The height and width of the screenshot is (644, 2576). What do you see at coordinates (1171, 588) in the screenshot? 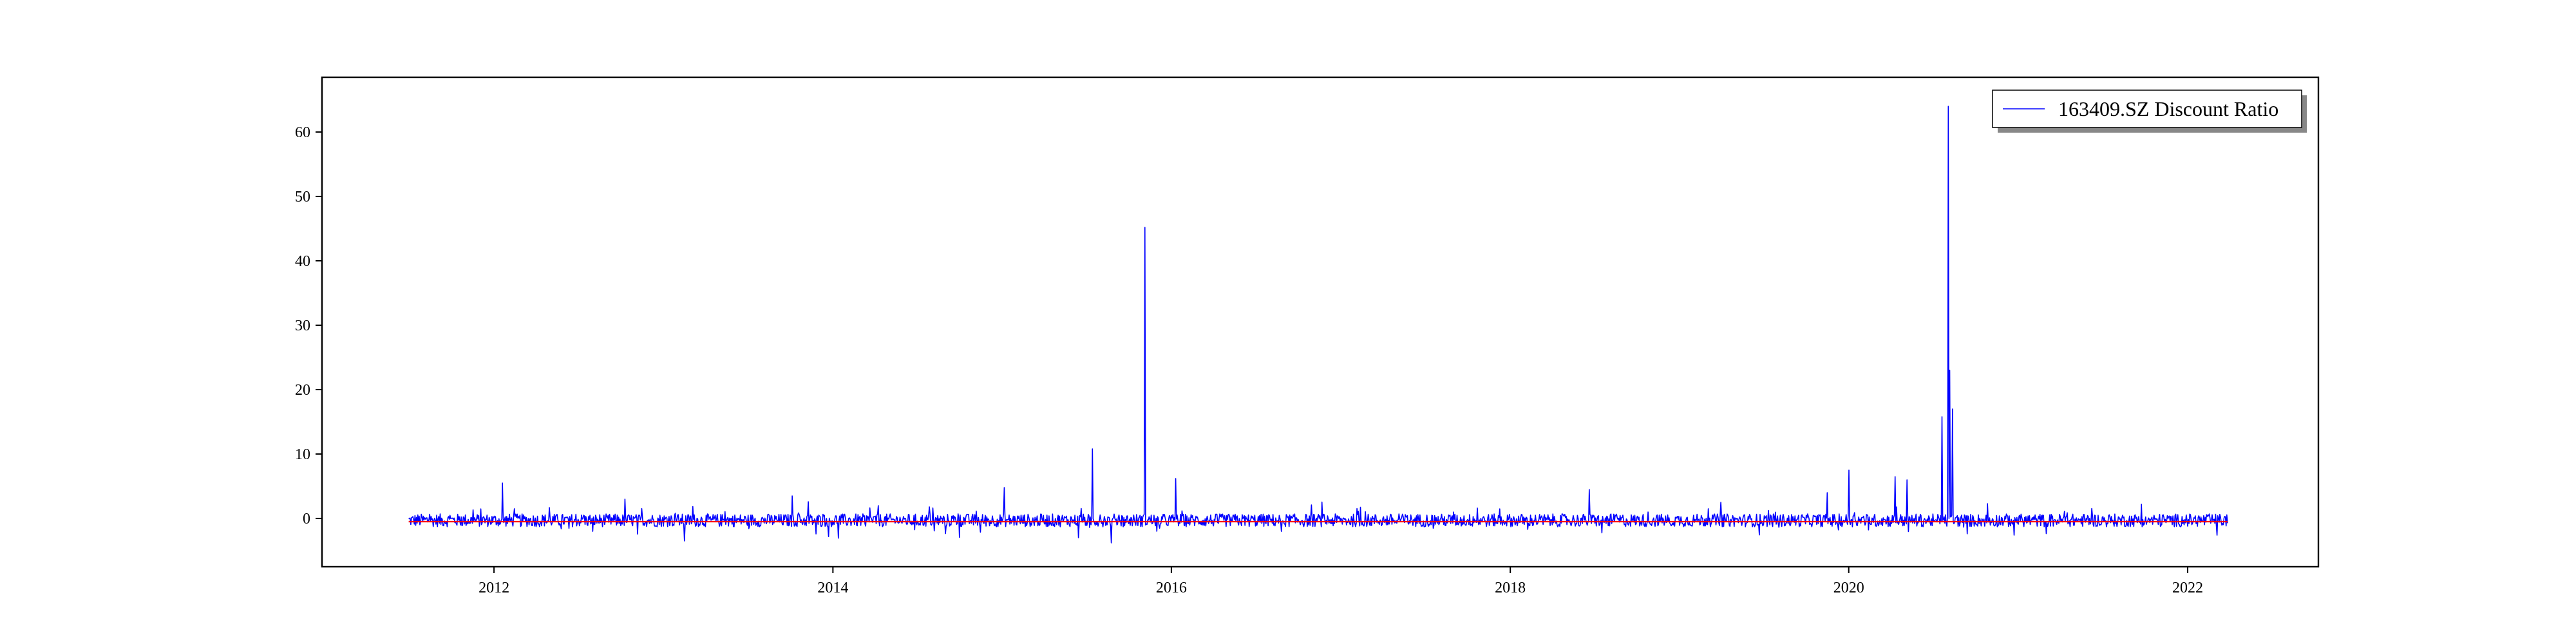
I see `x-tick-label: 2016` at bounding box center [1171, 588].